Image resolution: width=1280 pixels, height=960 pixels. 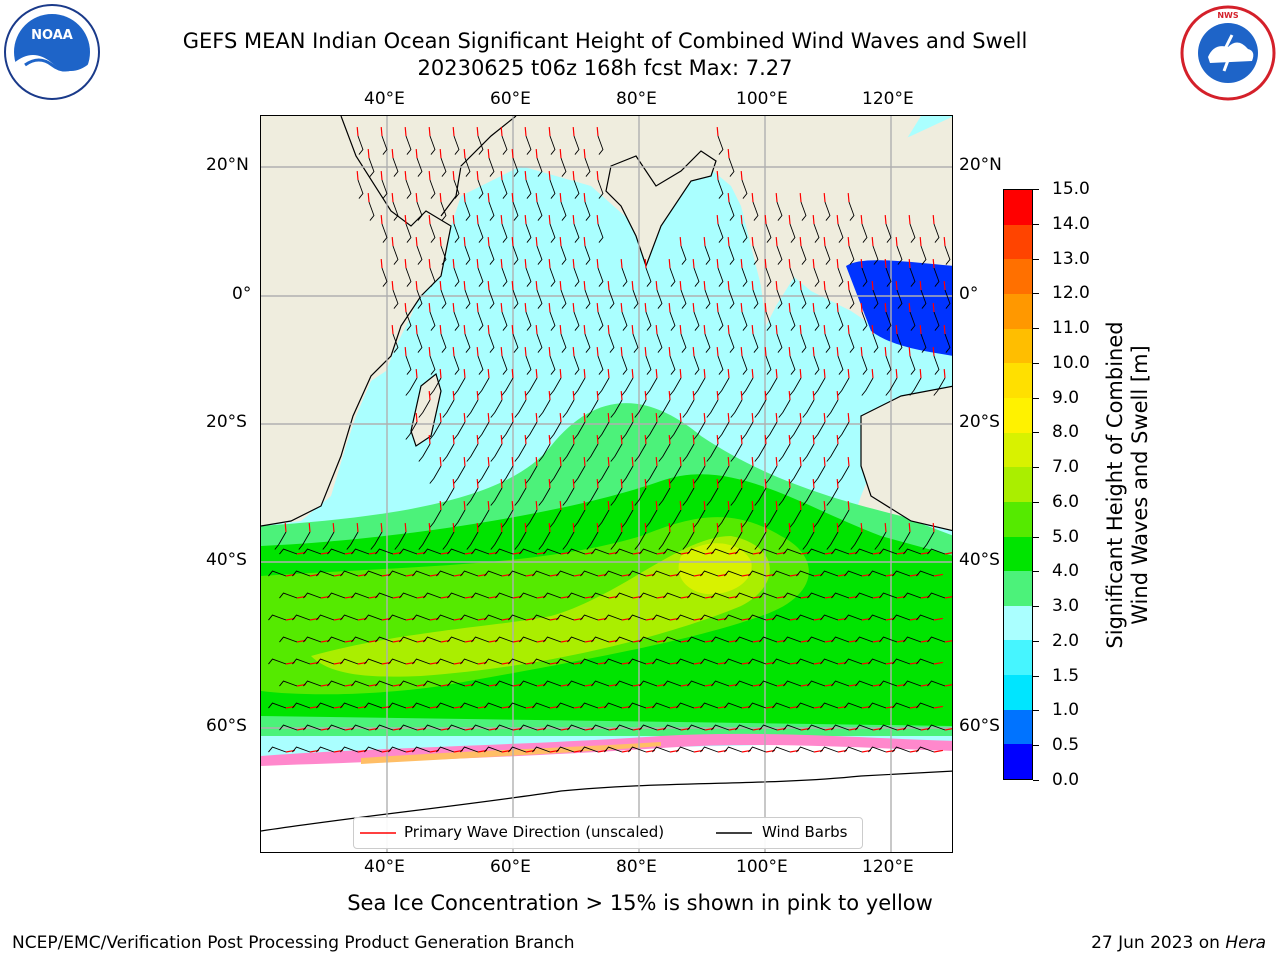 I want to click on wave-band-6m, so click(x=540, y=606).